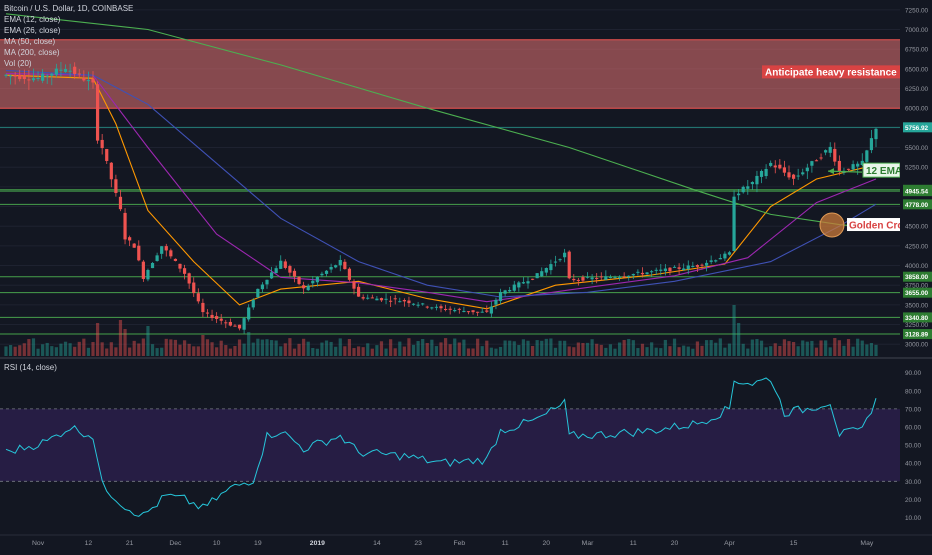  What do you see at coordinates (441, 330) in the screenshot?
I see `volume-bars` at bounding box center [441, 330].